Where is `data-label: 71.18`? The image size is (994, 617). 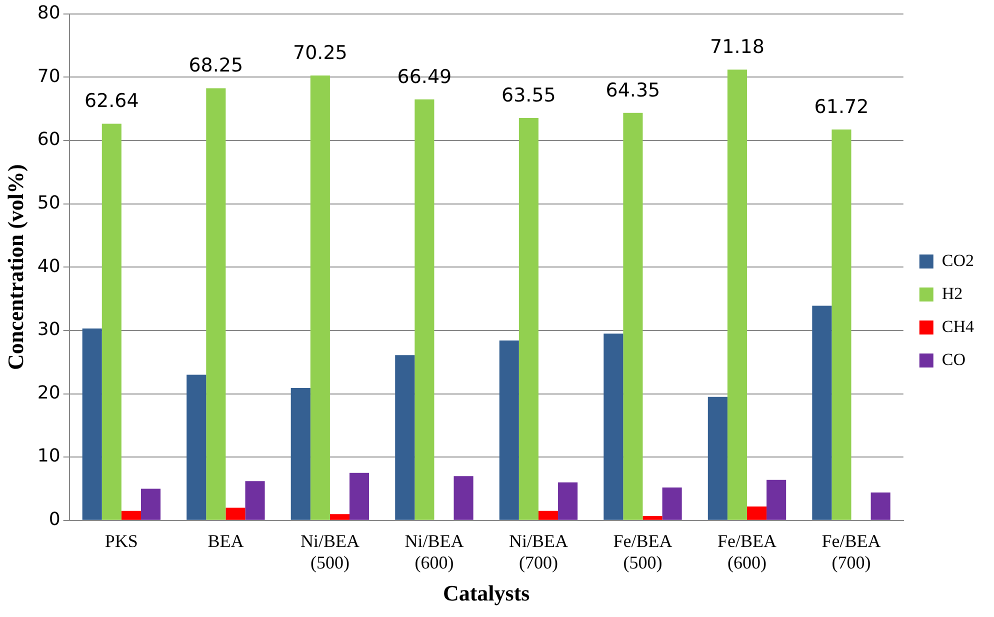 data-label: 71.18 is located at coordinates (737, 47).